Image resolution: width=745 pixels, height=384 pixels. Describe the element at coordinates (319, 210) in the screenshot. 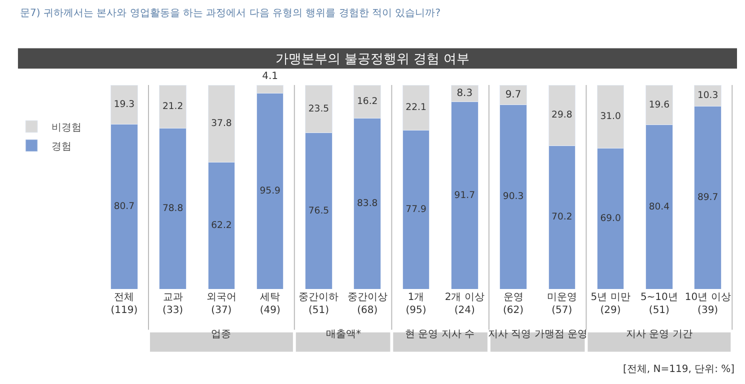

I see `data-label: 76.5` at that location.